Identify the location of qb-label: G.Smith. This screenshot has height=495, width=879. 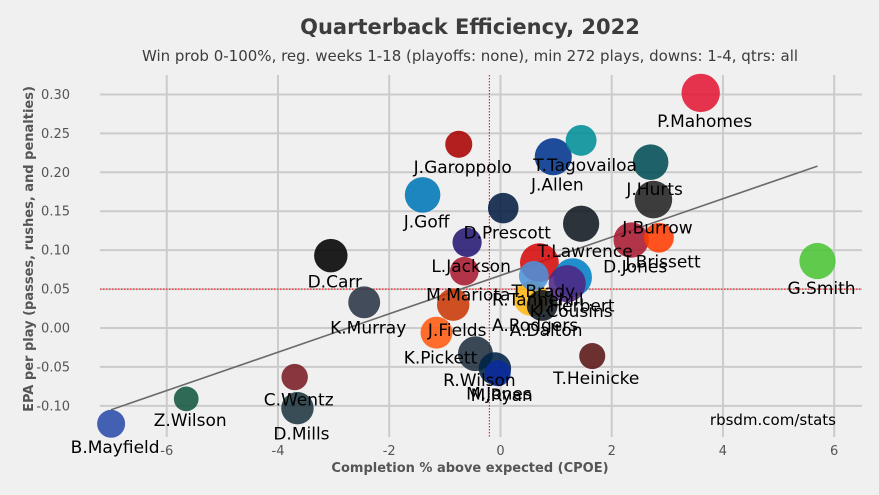
(821, 289).